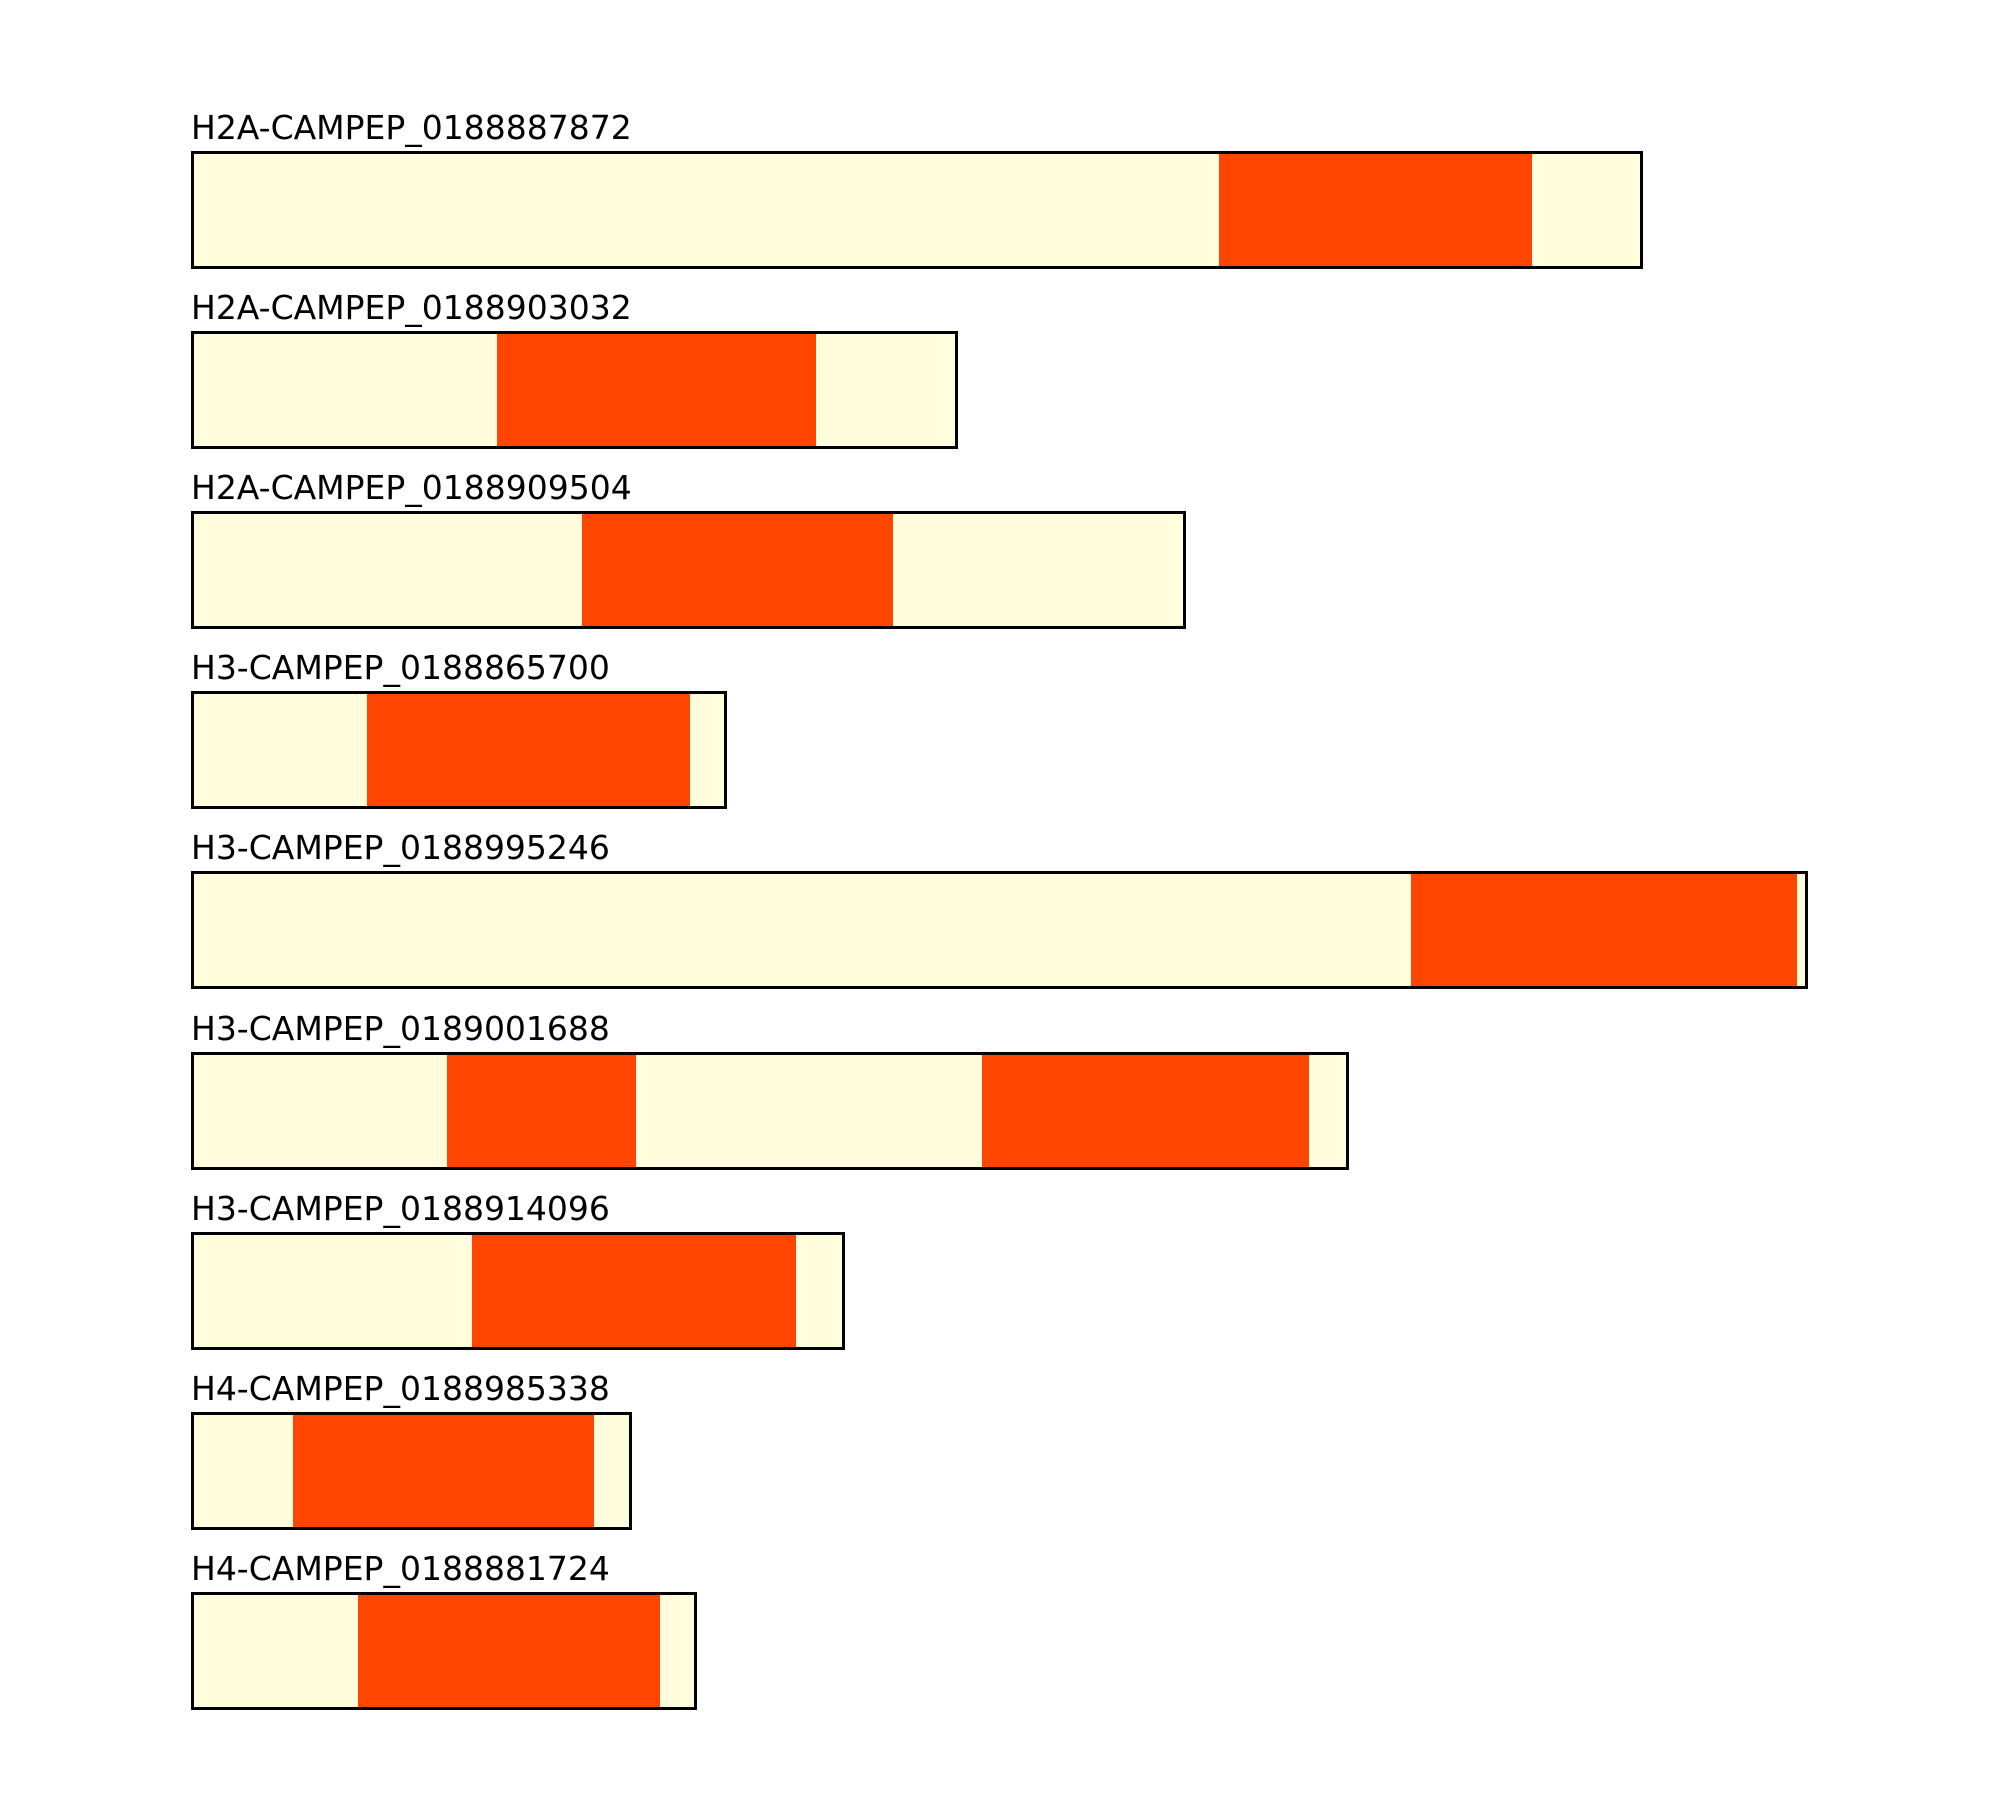  I want to click on sequence-label: H3-CAMPEP_0188865700, so click(400, 667).